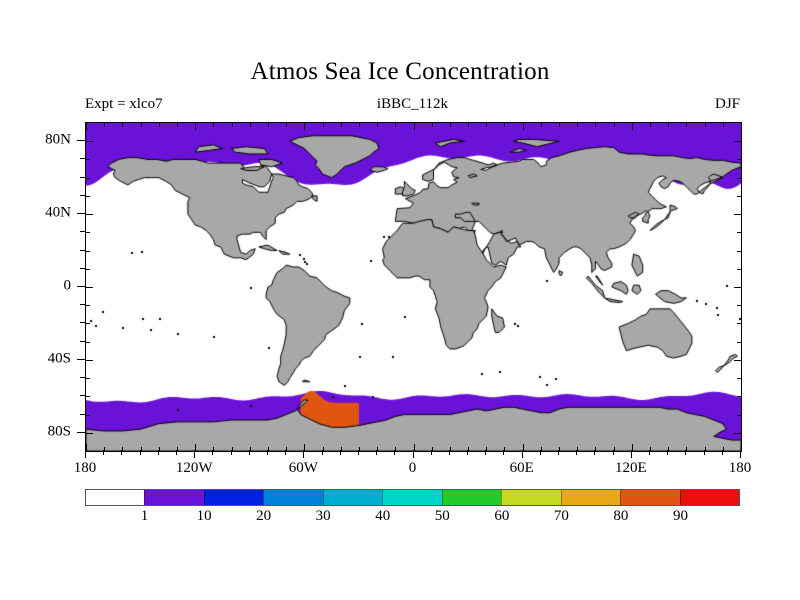 This screenshot has height=600, width=800. I want to click on page-title: Atmos Sea Ice Concentration, so click(400, 71).